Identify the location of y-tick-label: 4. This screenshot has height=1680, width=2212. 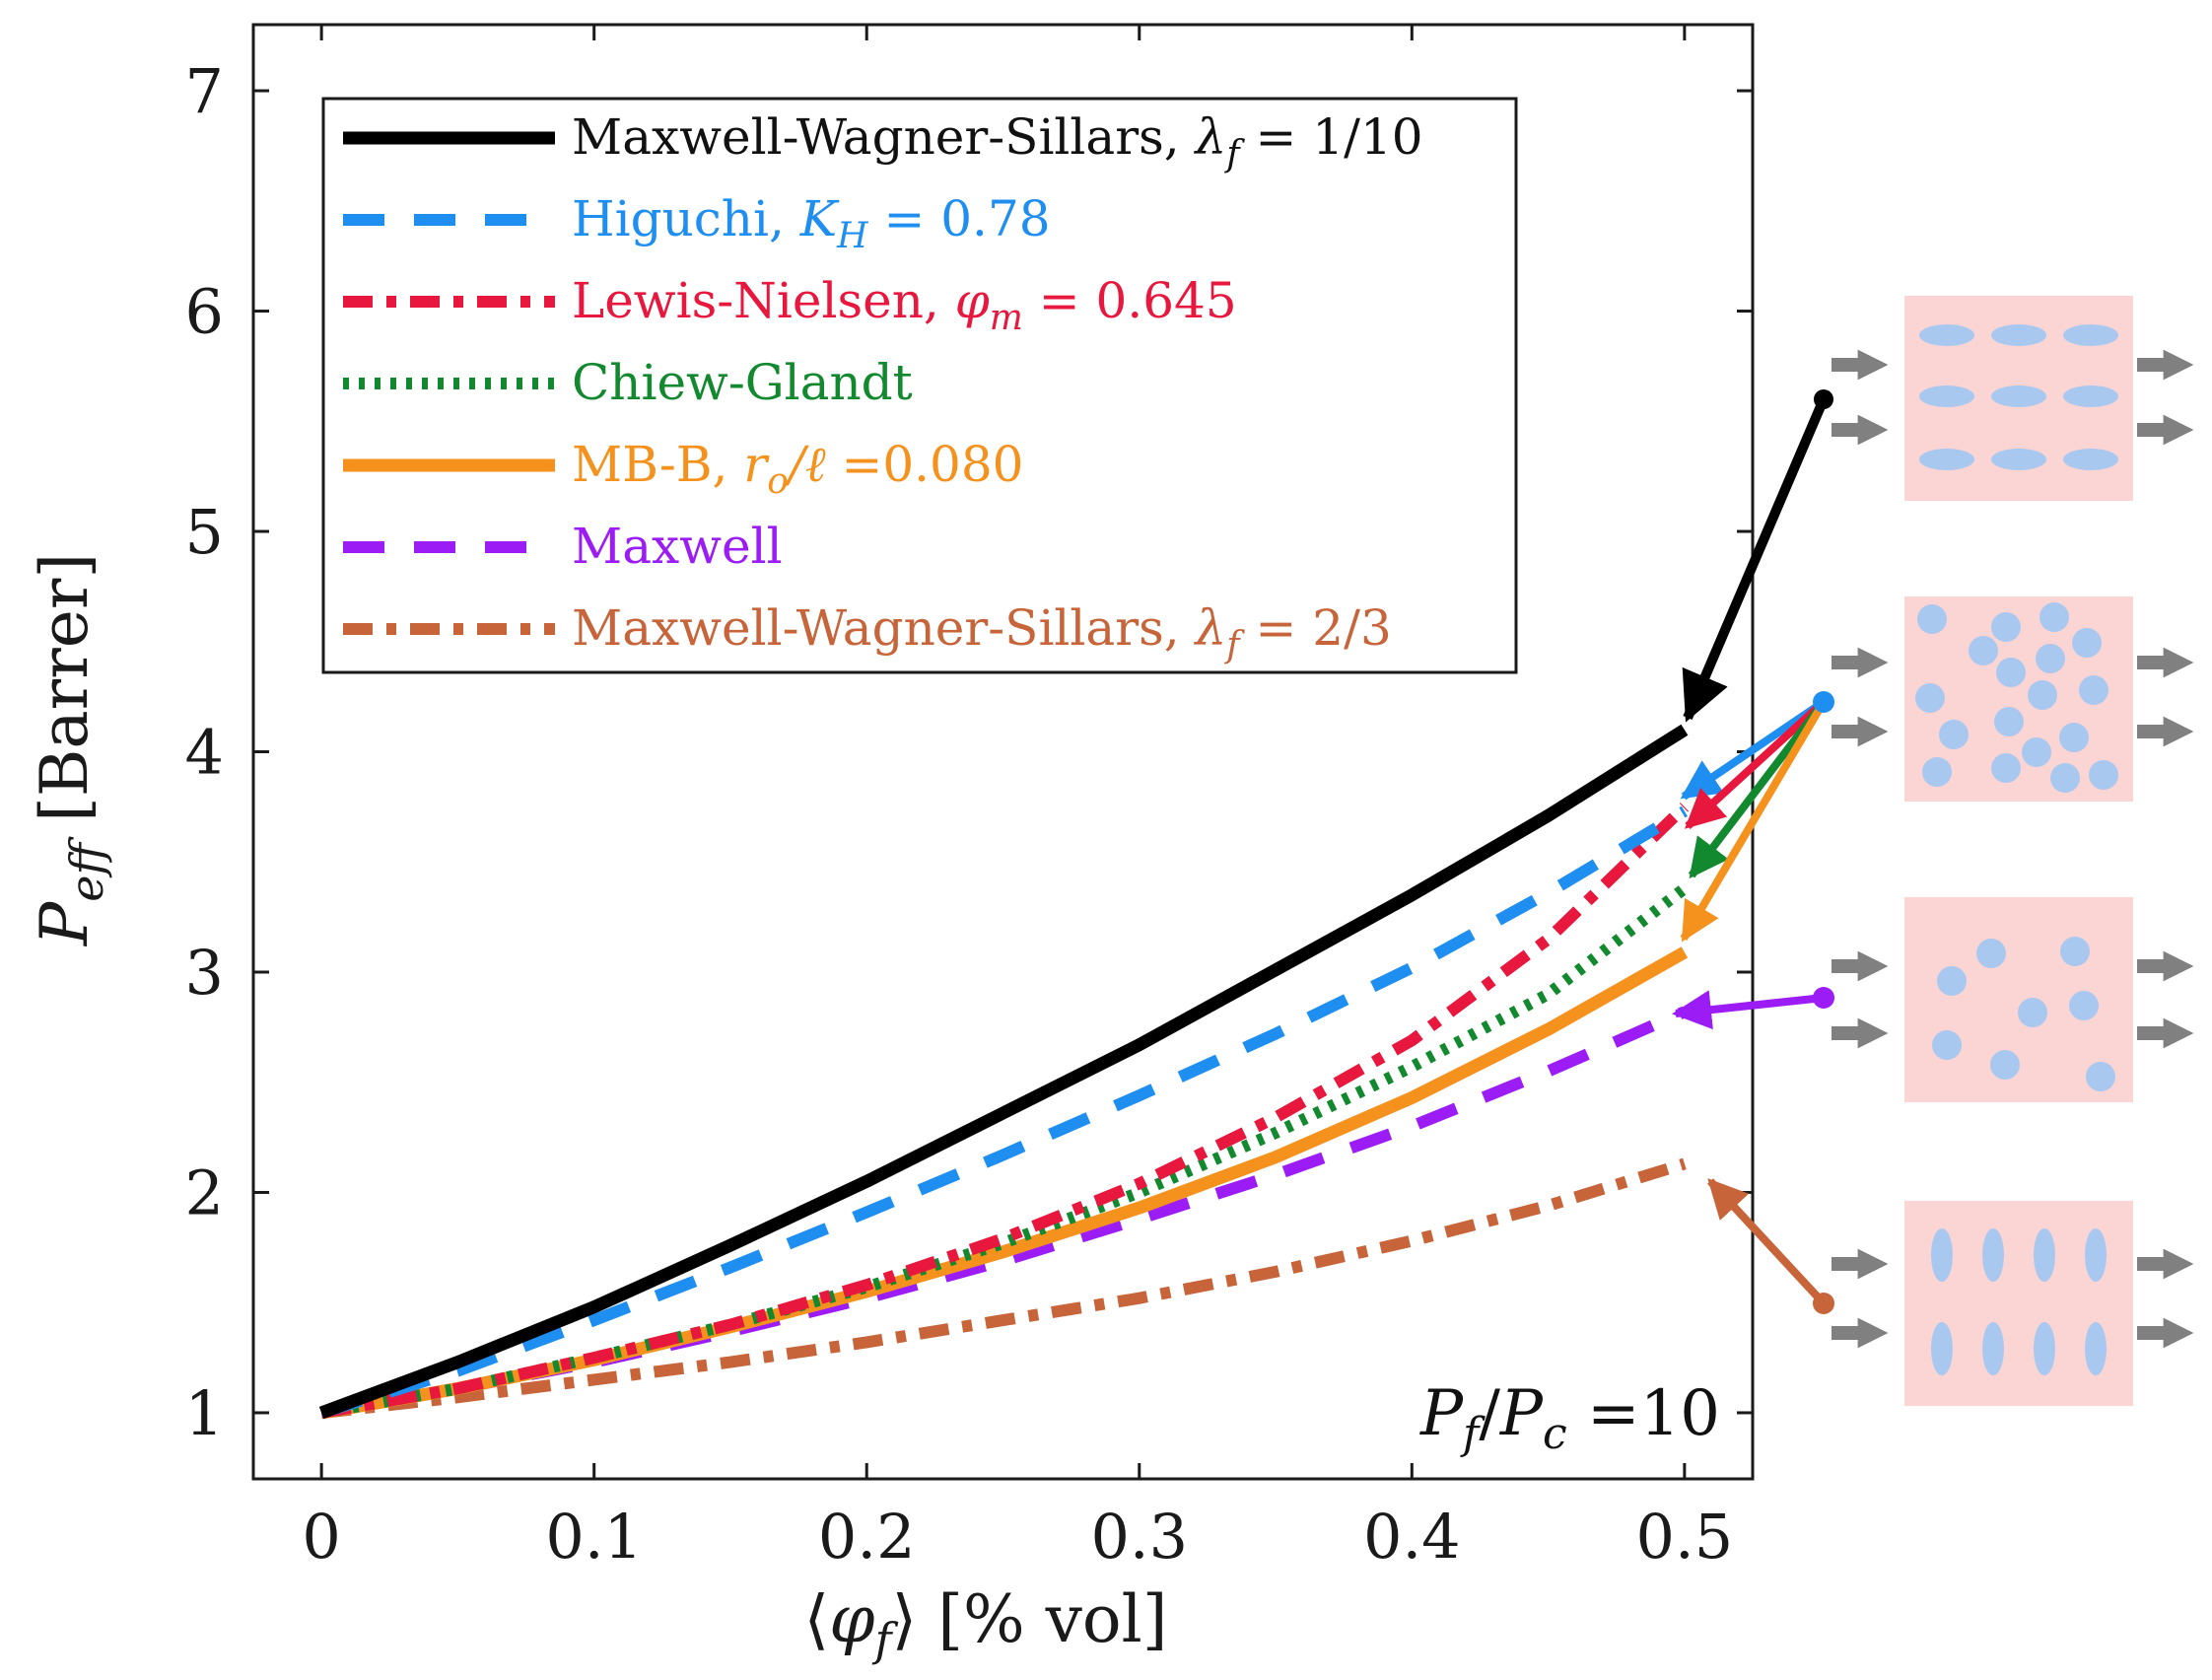
(205, 753).